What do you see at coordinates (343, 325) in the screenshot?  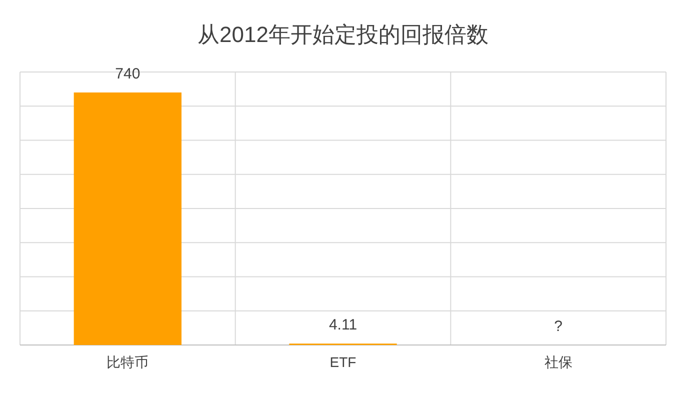 I see `data-label: 4.11` at bounding box center [343, 325].